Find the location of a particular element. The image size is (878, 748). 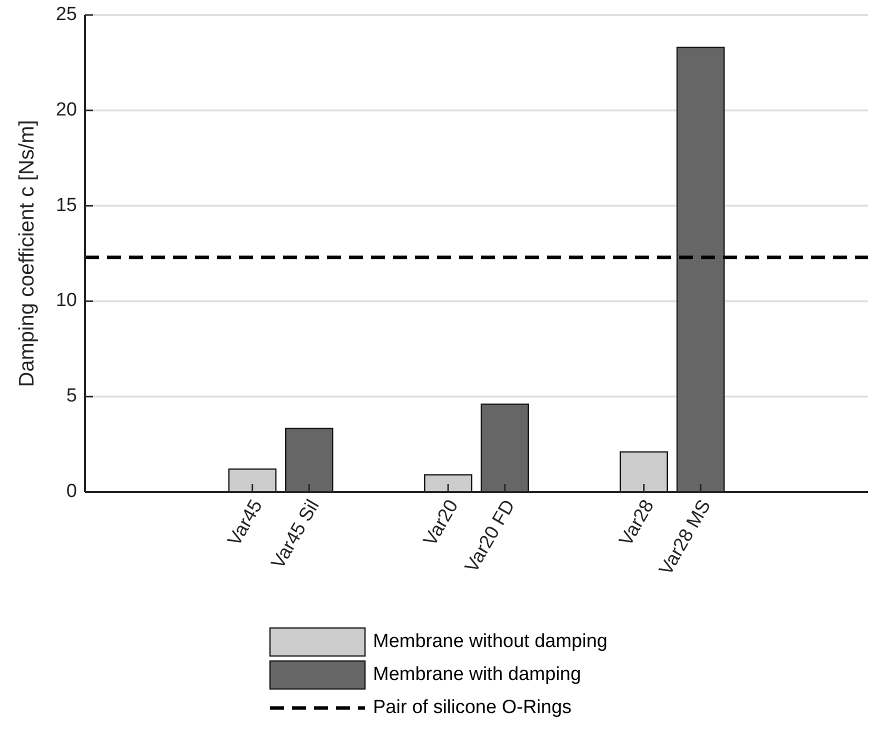

y-axis-title: Damping coefficient c [Ns/m] is located at coordinates (27, 253).